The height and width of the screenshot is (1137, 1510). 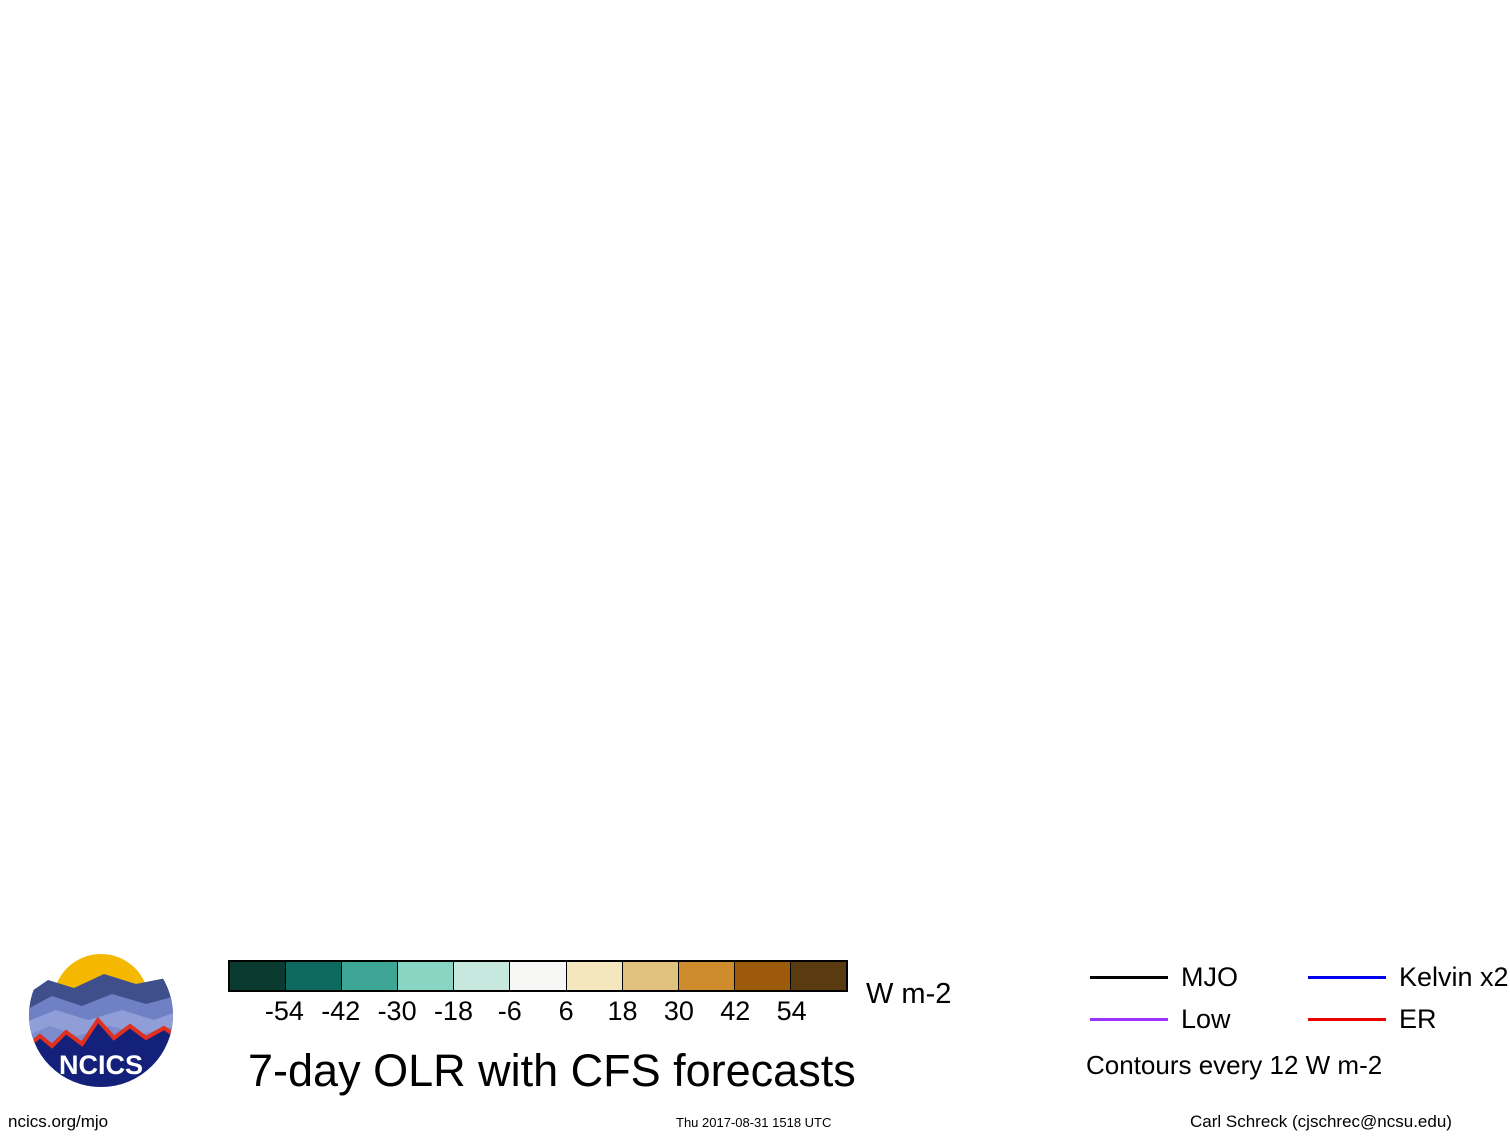 I want to click on colorbar-strip, so click(x=538, y=976).